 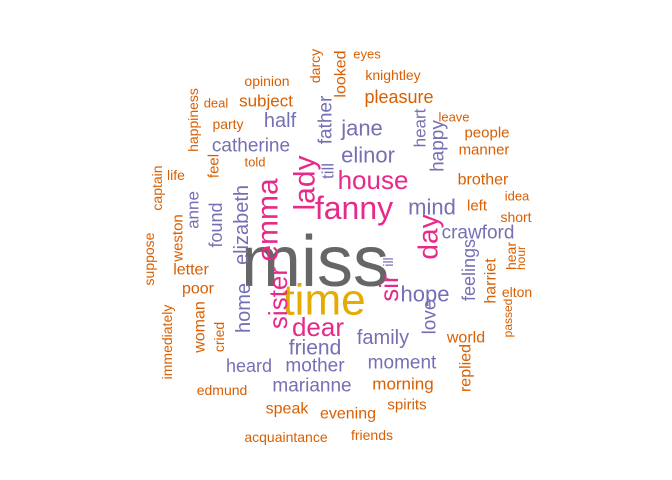 I want to click on word-mind: mind, so click(x=432, y=207).